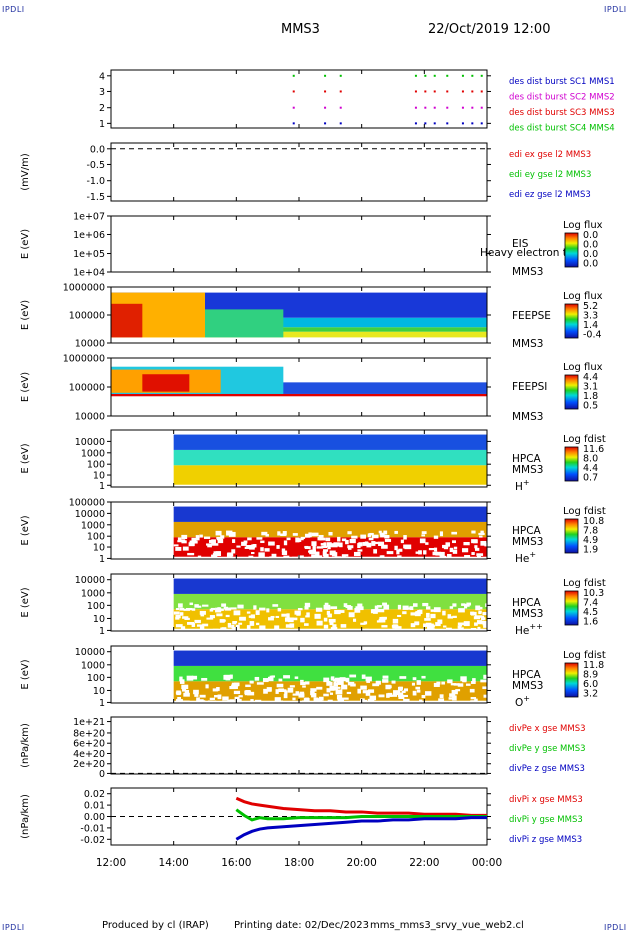  Describe the element at coordinates (584, 439) in the screenshot. I see `colorbar-title: Log fdist` at that location.